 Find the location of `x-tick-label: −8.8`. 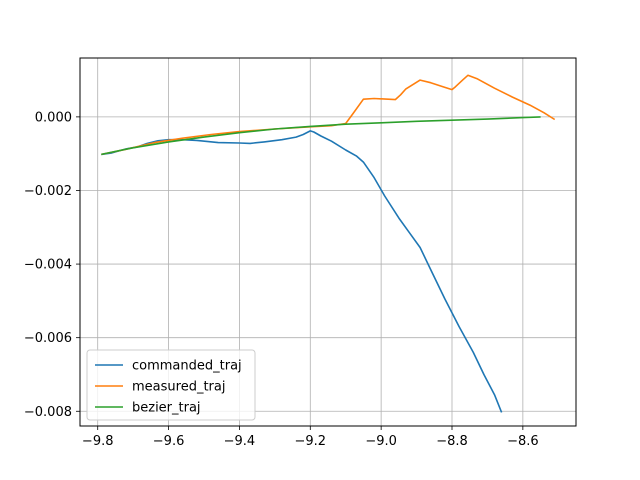

x-tick-label: −8.8 is located at coordinates (452, 441).